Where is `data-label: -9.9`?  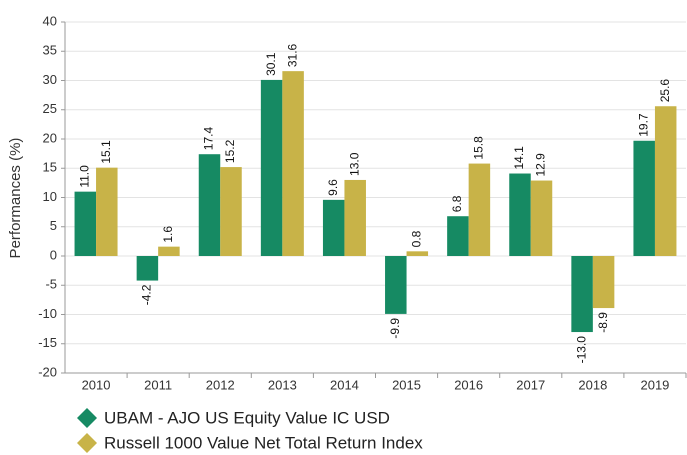 data-label: -9.9 is located at coordinates (395, 328).